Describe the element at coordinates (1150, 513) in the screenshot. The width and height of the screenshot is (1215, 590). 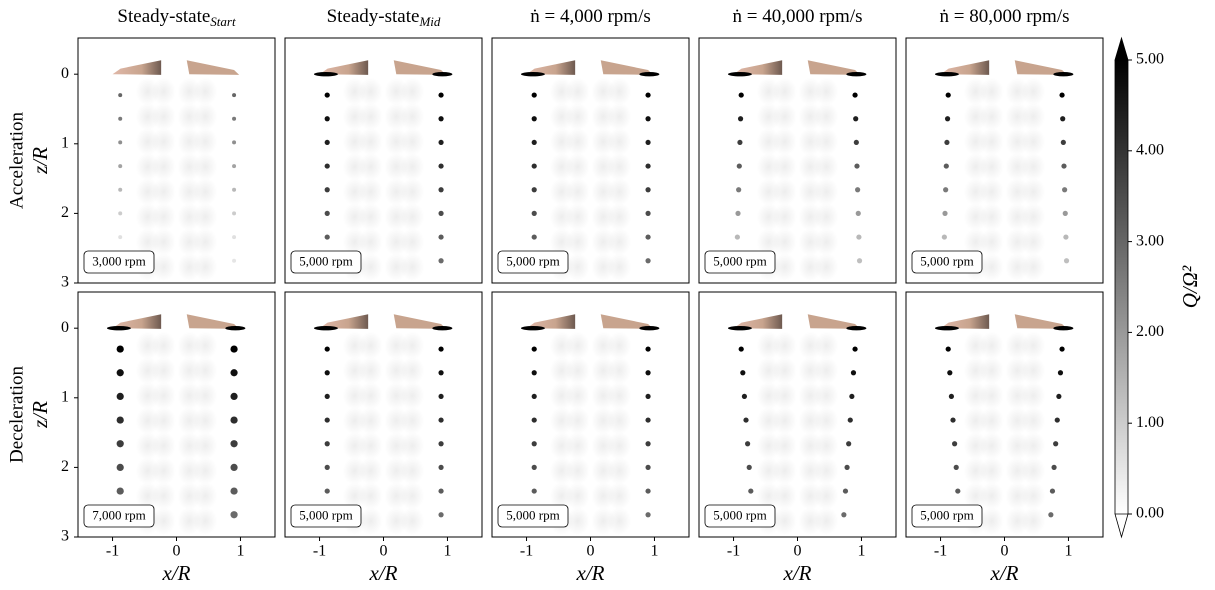
I see `colorbar-tick-label: 0.00` at that location.